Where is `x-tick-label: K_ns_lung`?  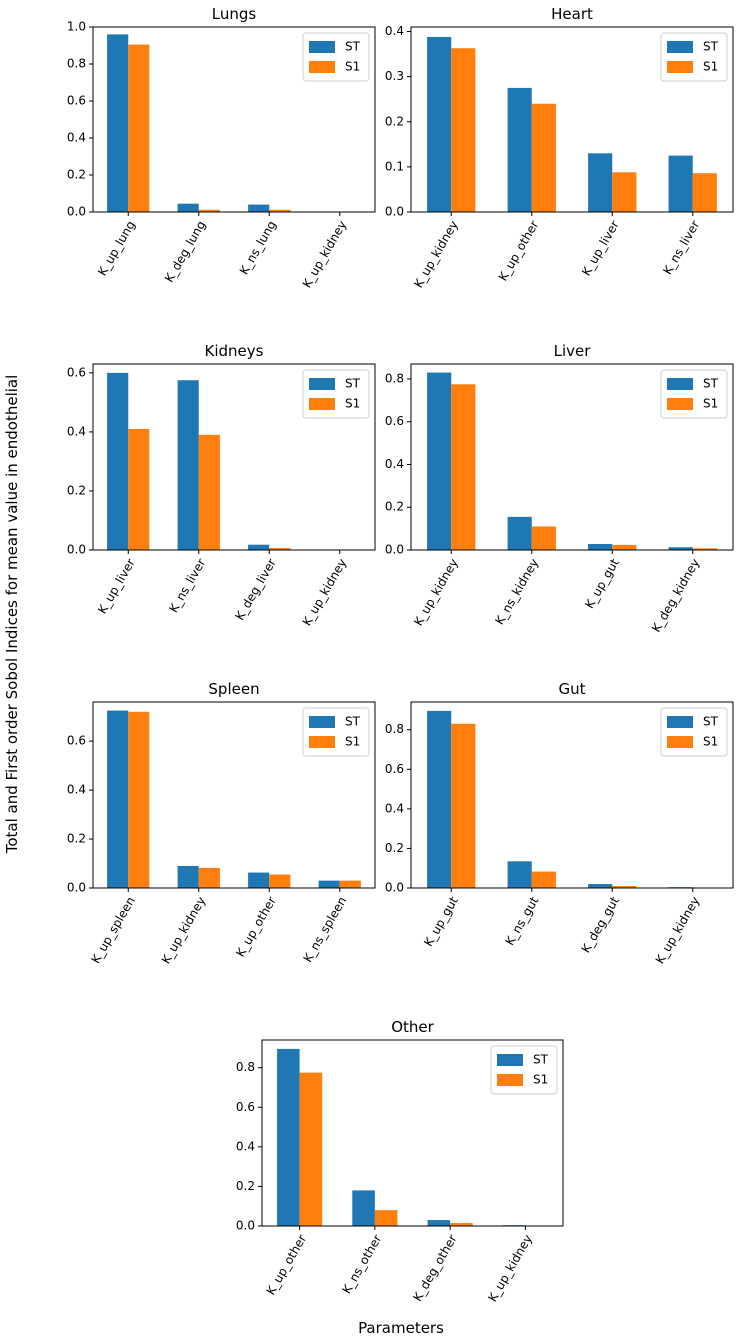
x-tick-label: K_ns_lung is located at coordinates (258, 247).